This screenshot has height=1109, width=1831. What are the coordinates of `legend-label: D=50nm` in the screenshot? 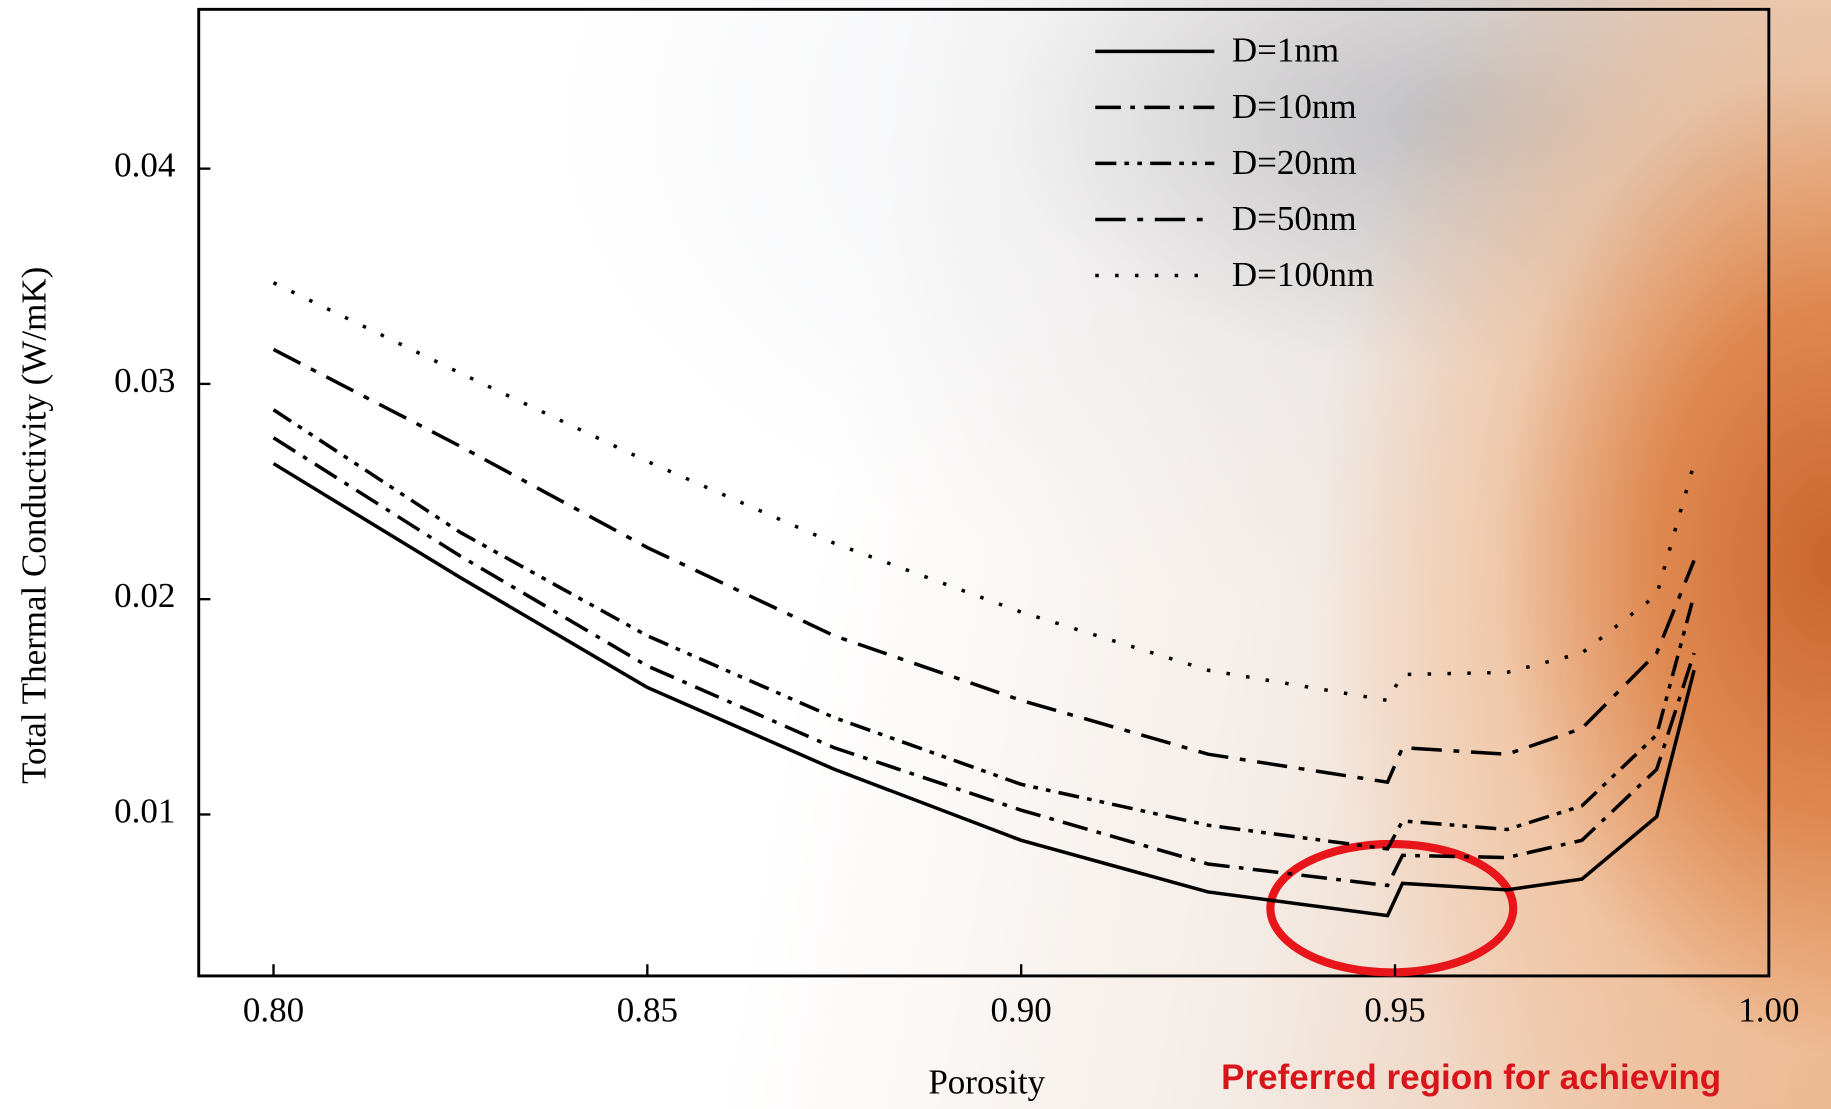 It's located at (1294, 218).